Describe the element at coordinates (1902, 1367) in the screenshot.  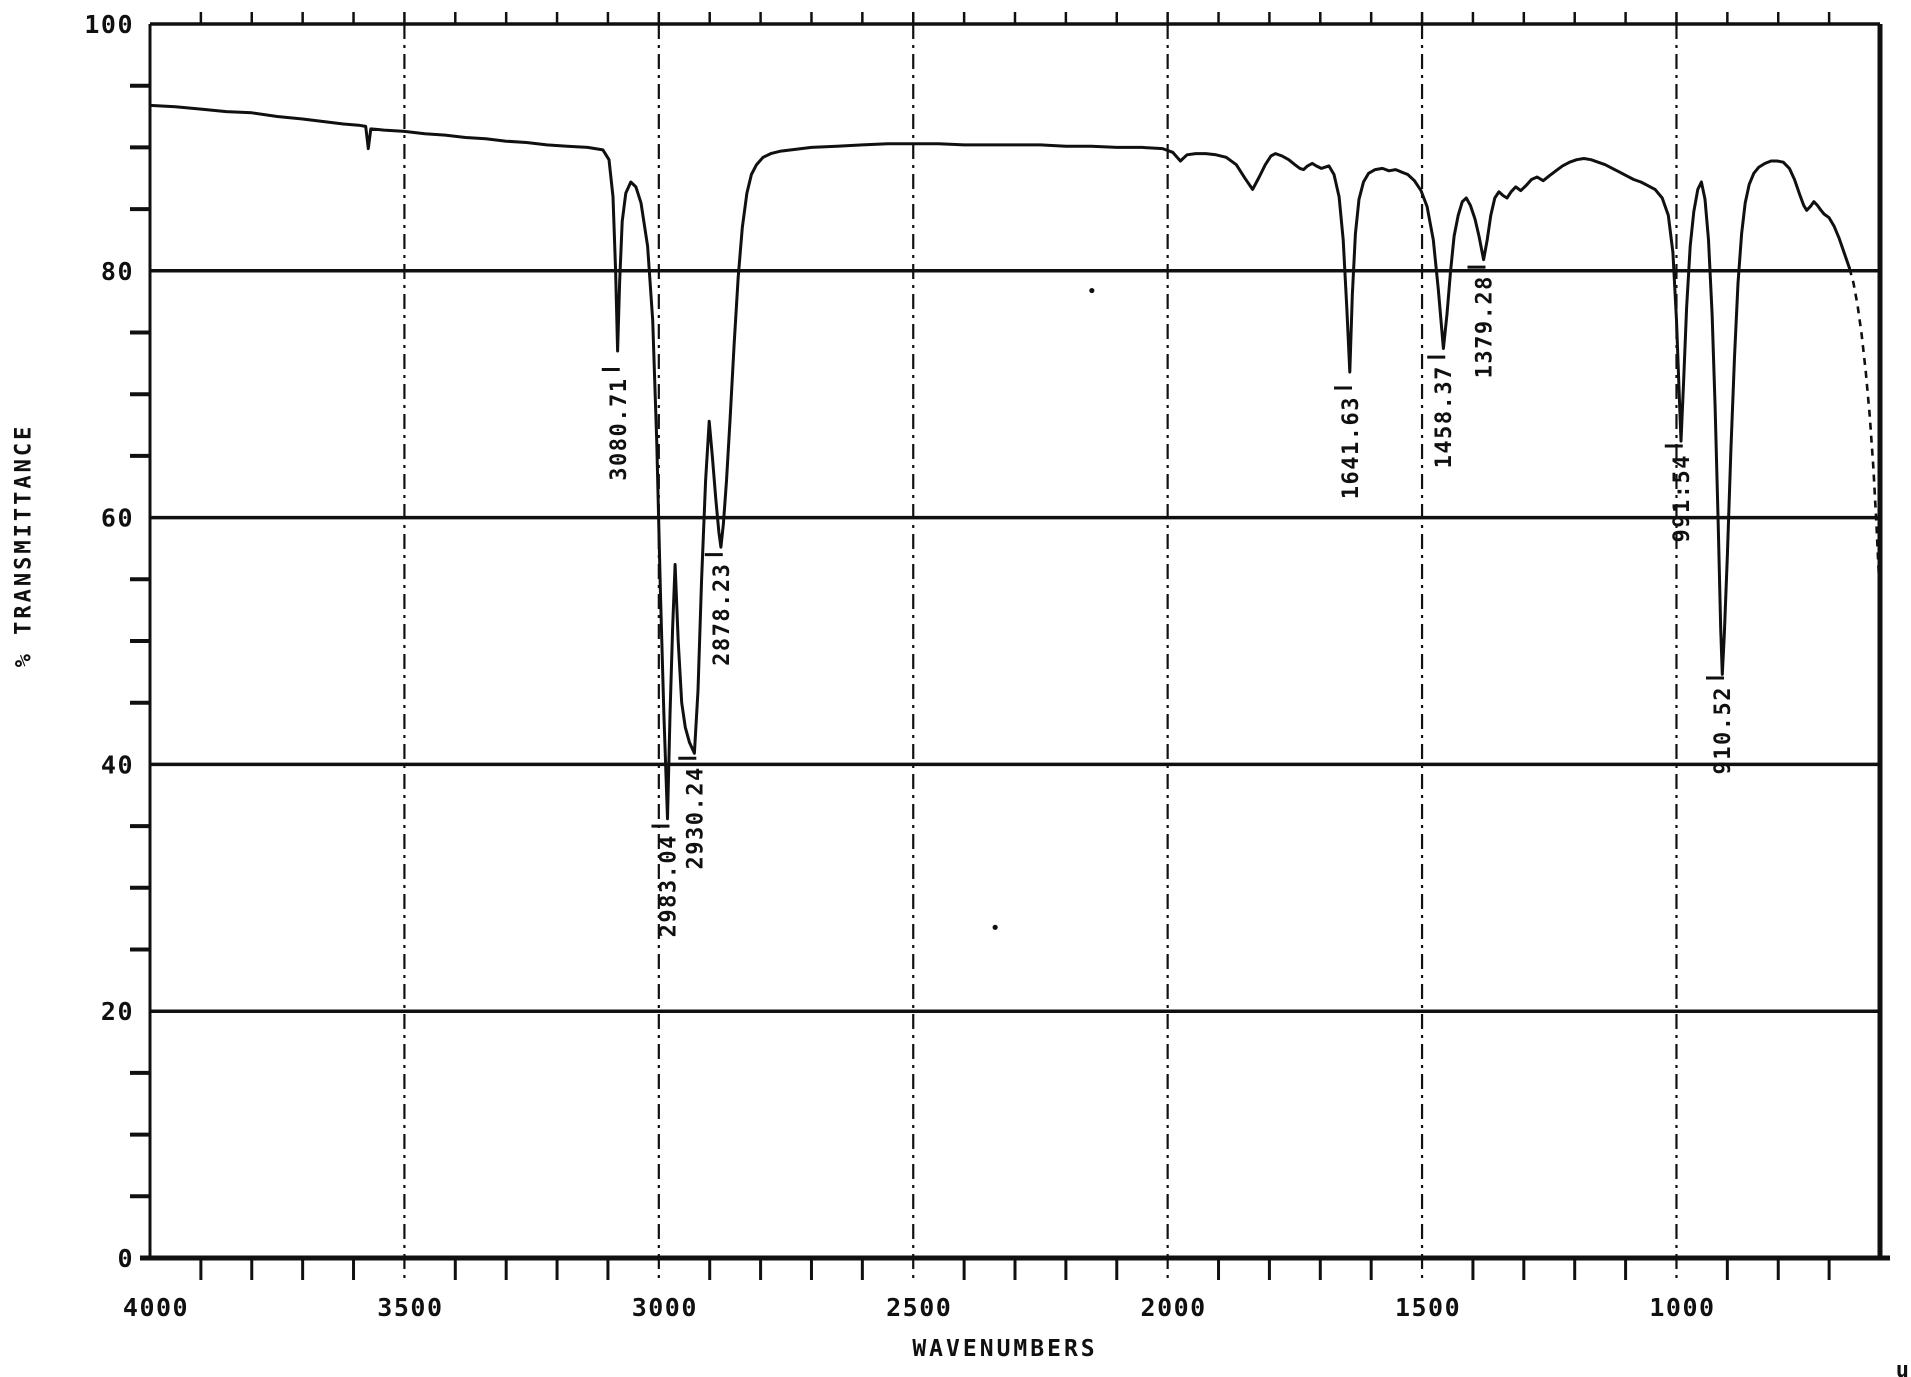
I see `corner-scan-artifact: u` at that location.